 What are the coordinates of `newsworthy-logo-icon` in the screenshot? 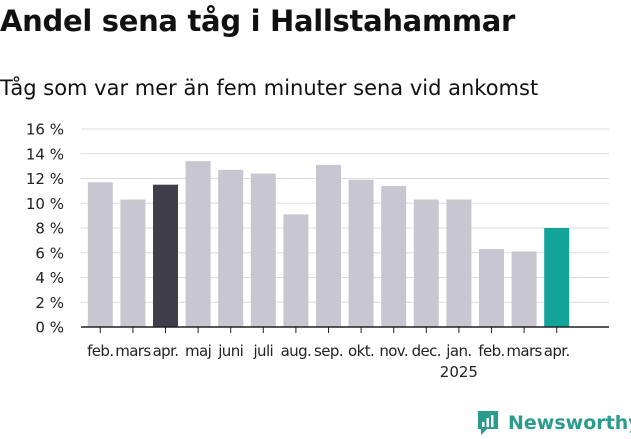 It's located at (488, 423).